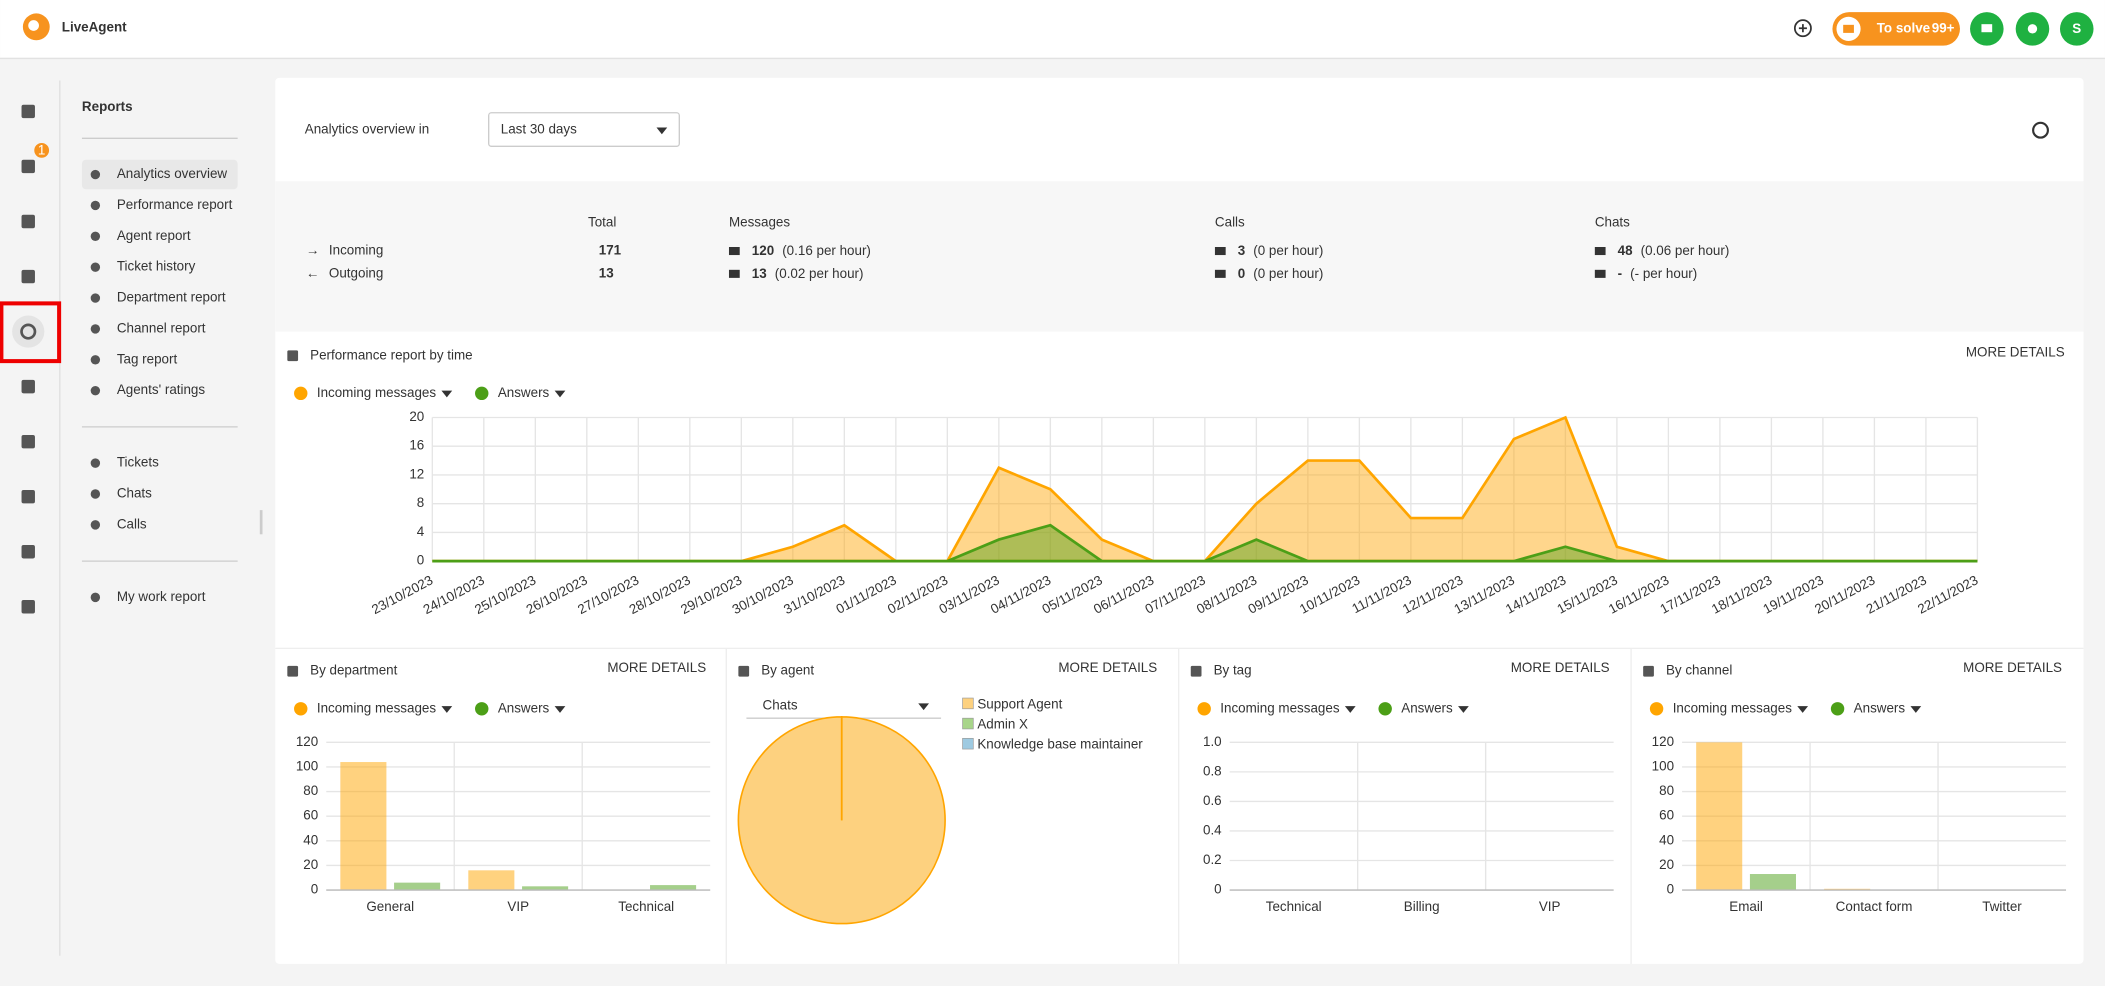 The image size is (2105, 986). Describe the element at coordinates (2032, 29) in the screenshot. I see `phone-icon` at that location.